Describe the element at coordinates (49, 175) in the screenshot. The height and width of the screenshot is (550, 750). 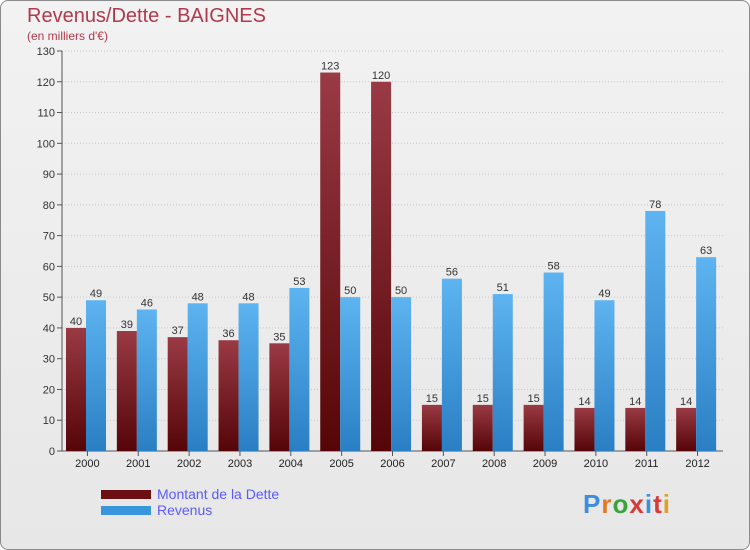
I see `y-tick-label: 90` at that location.